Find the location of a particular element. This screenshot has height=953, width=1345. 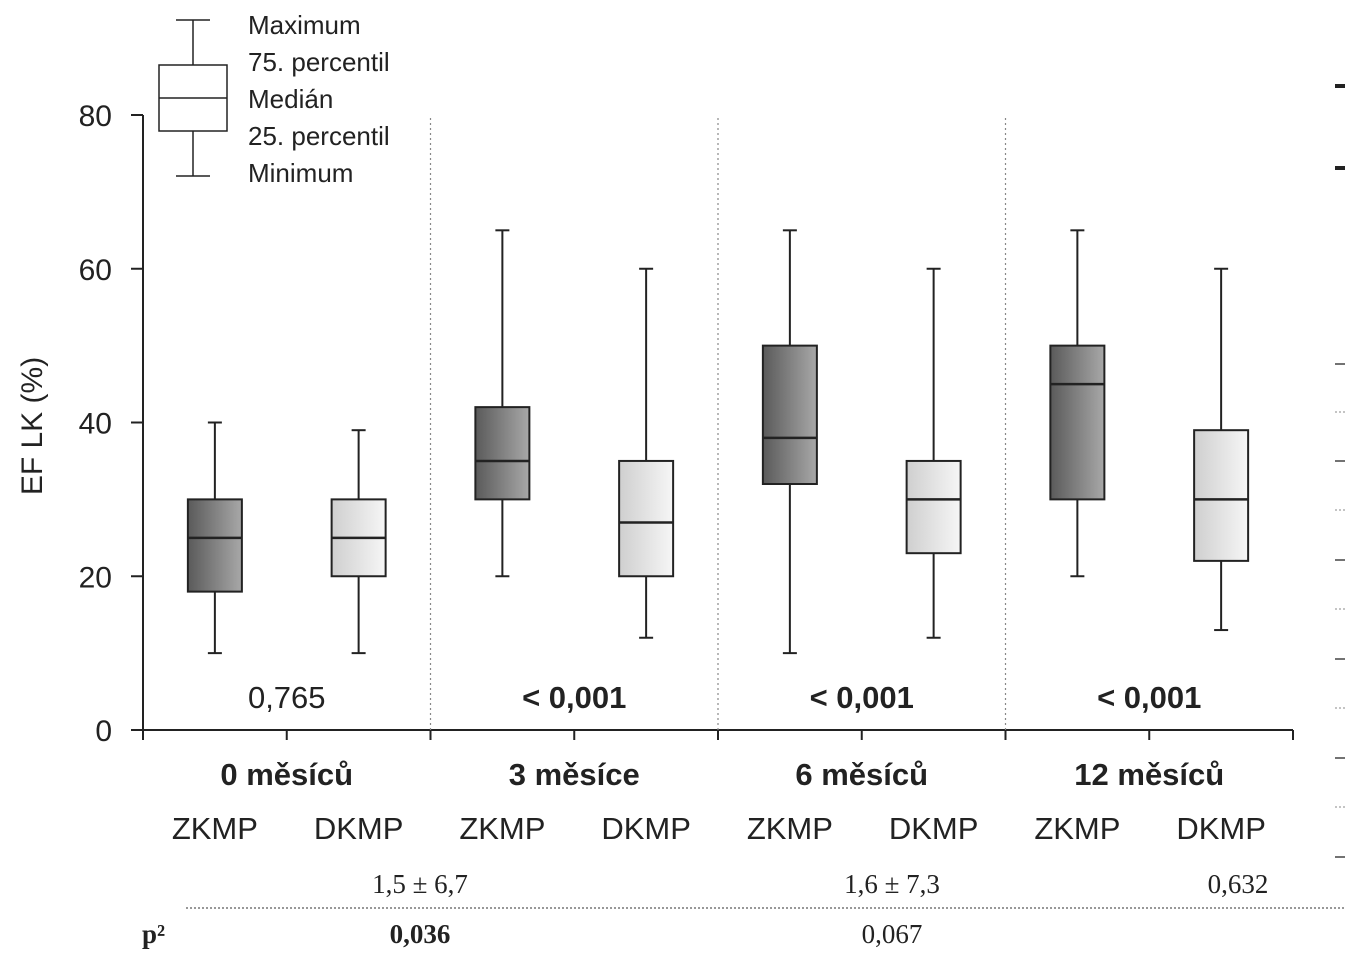

cropped-right-marks is located at coordinates (1340, 471).